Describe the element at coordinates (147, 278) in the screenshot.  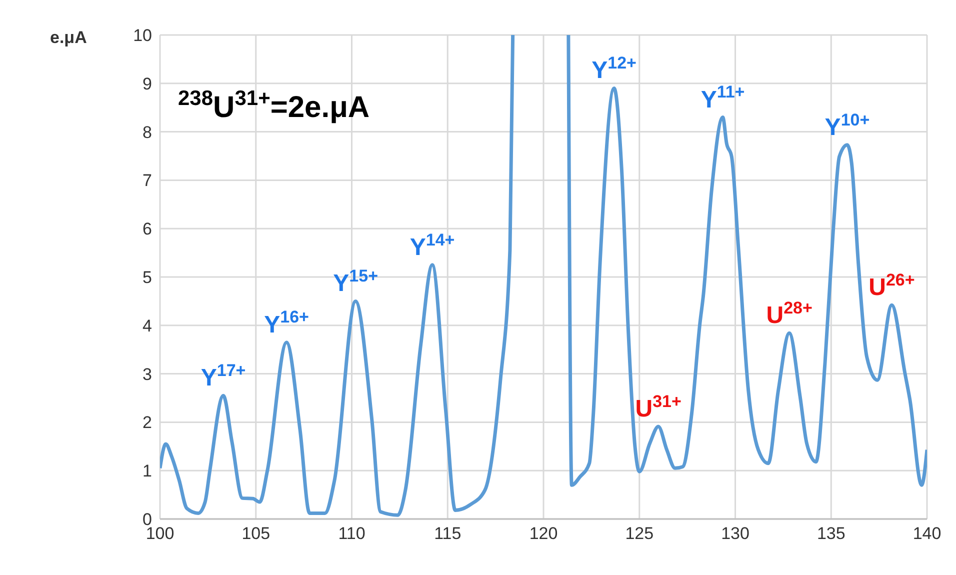
I see `y-tick-label: 5` at that location.